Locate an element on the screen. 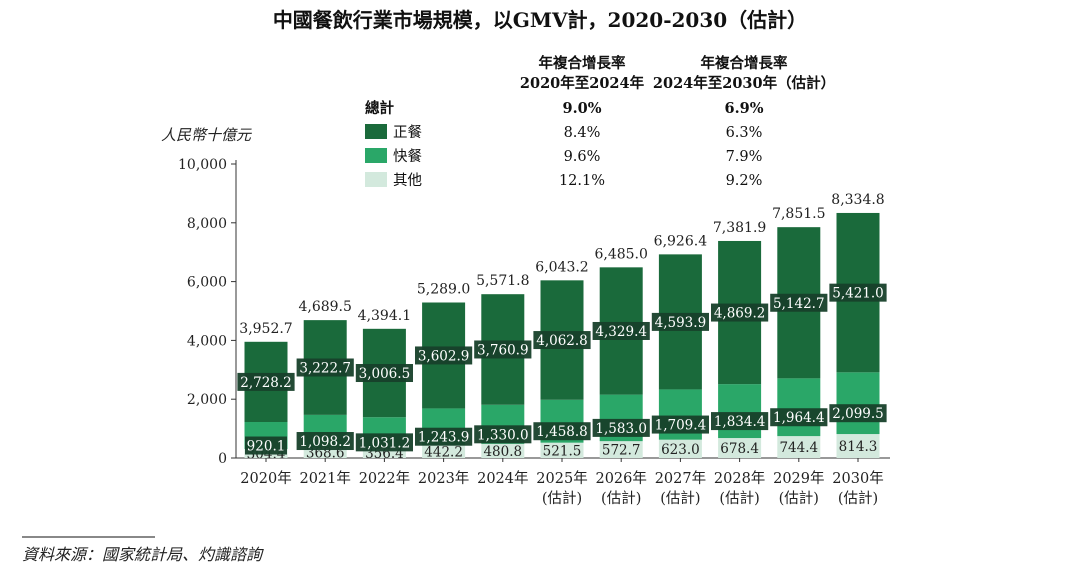 The width and height of the screenshot is (1080, 572). legend-label: 正餐 is located at coordinates (407, 132).